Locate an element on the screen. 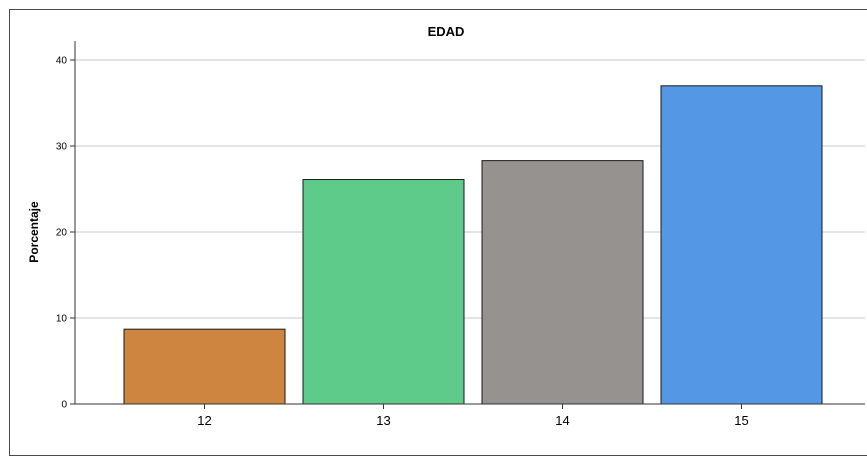  x-tick-label: 12 is located at coordinates (204, 420).